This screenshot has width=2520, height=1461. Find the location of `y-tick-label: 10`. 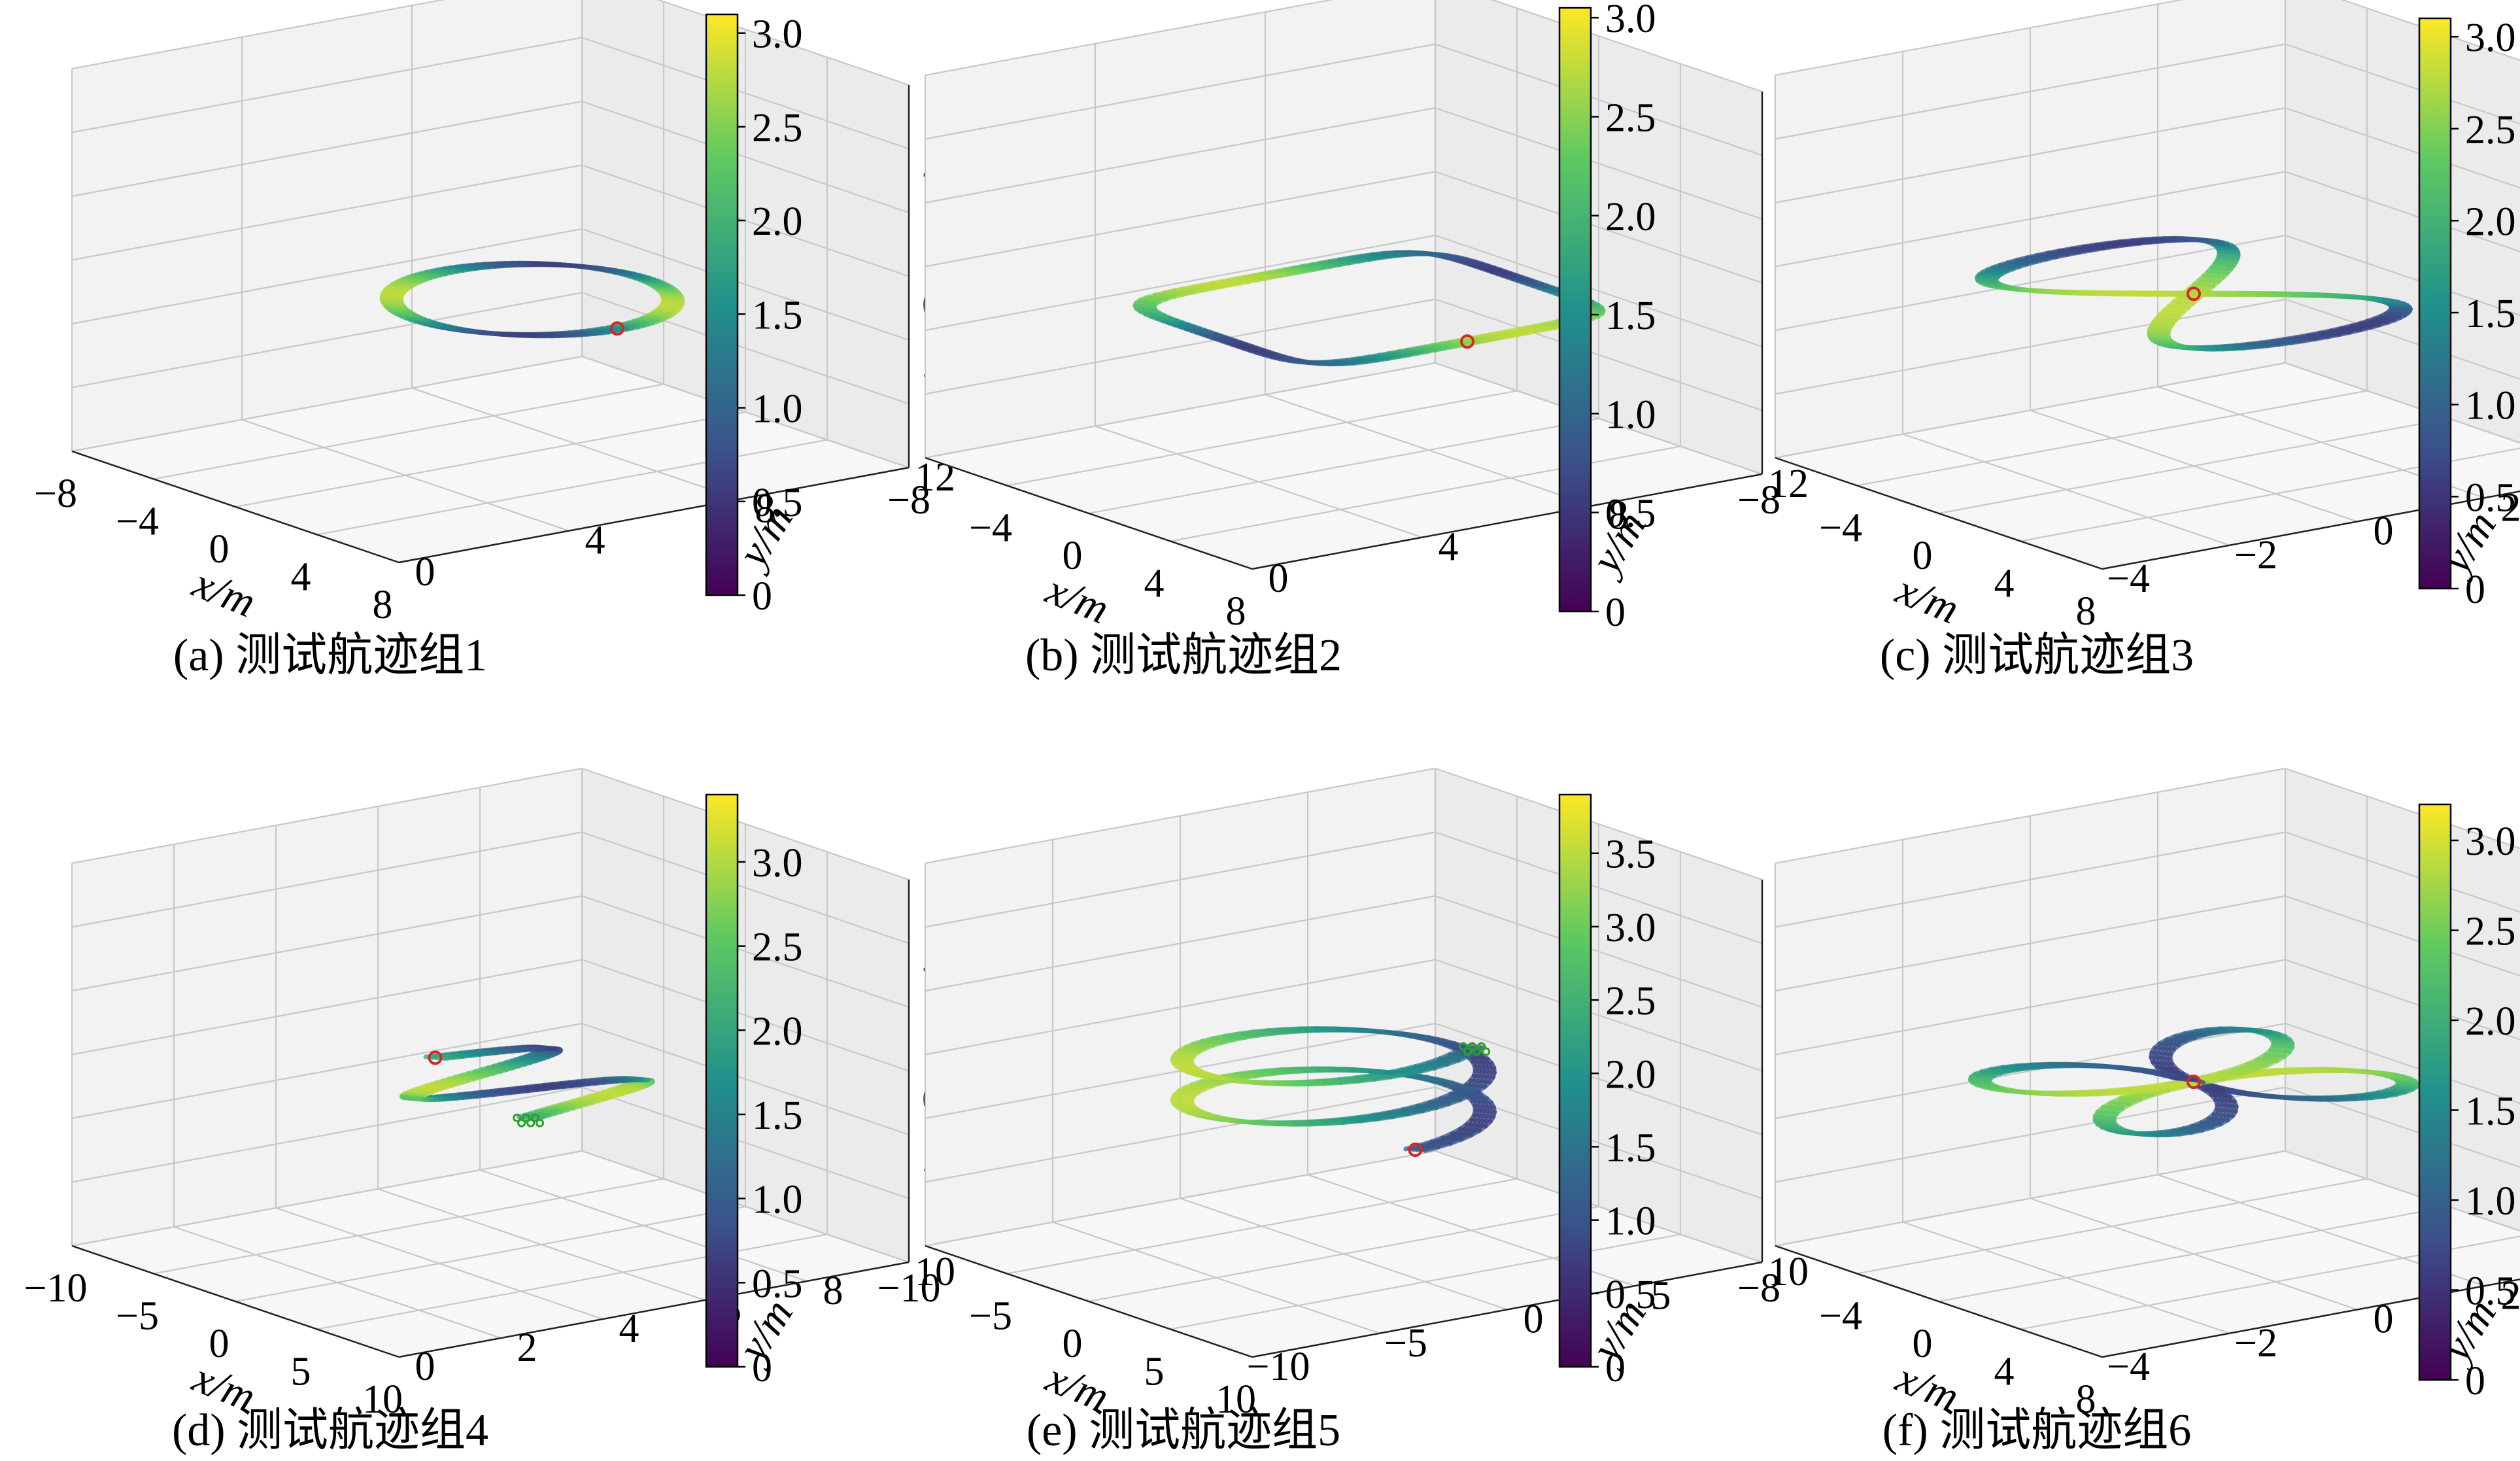

y-tick-label: 10 is located at coordinates (1788, 1272).